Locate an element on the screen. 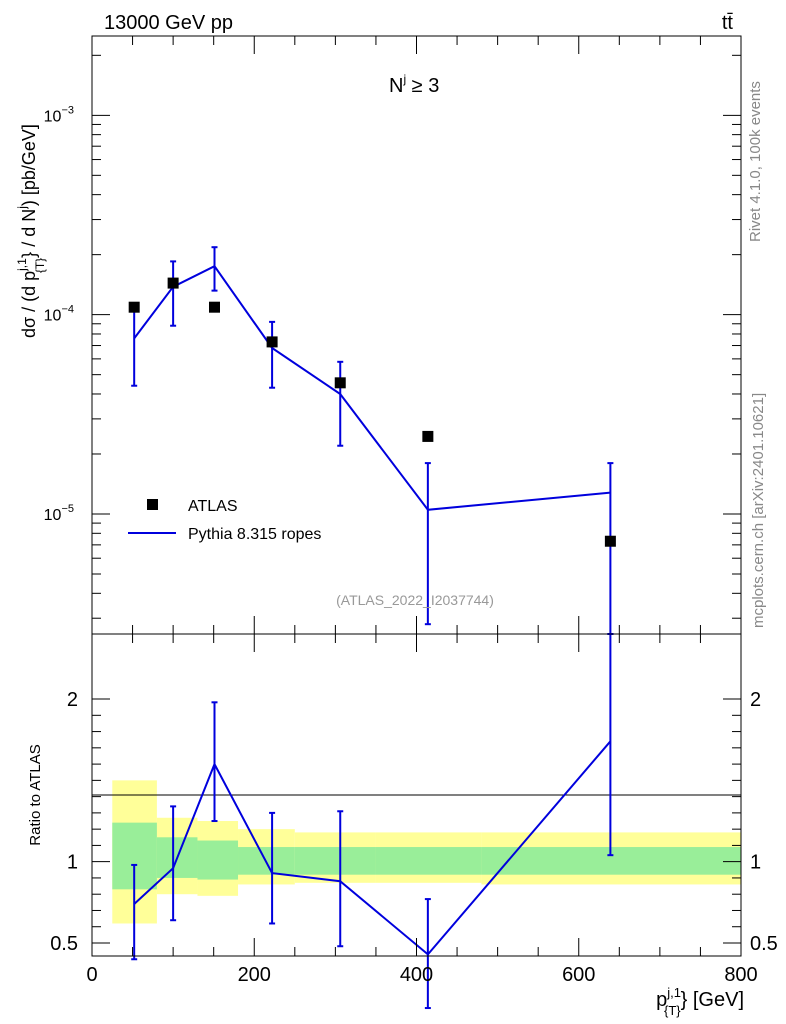  x-tick-label: 600 is located at coordinates (578, 975).